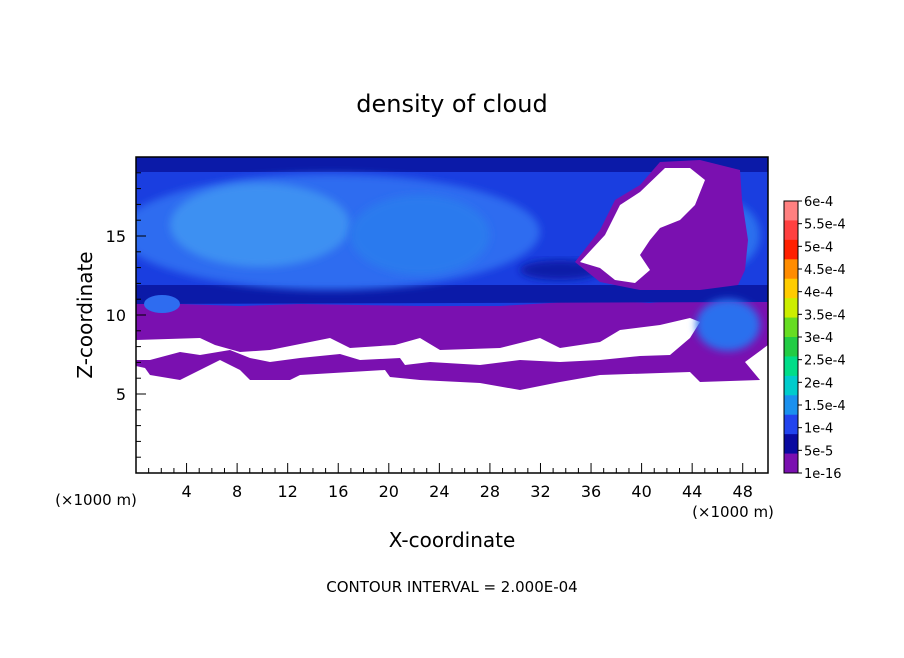 This screenshot has height=658, width=904. Describe the element at coordinates (825, 315) in the screenshot. I see `colorbar-label: 3.5e-4` at that location.